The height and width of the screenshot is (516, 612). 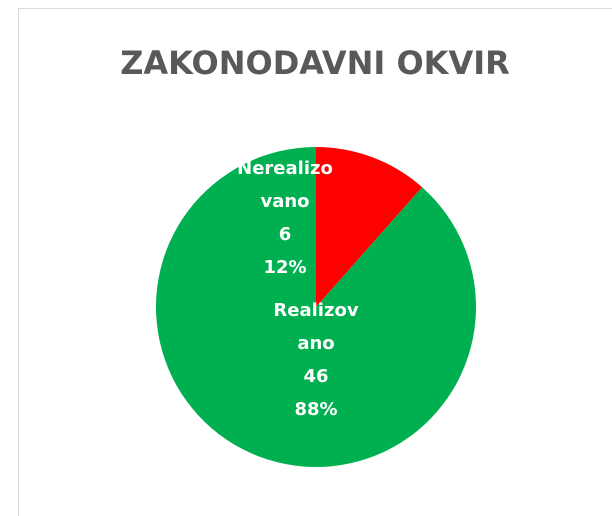 What do you see at coordinates (316, 409) in the screenshot?
I see `label-line: 88%` at bounding box center [316, 409].